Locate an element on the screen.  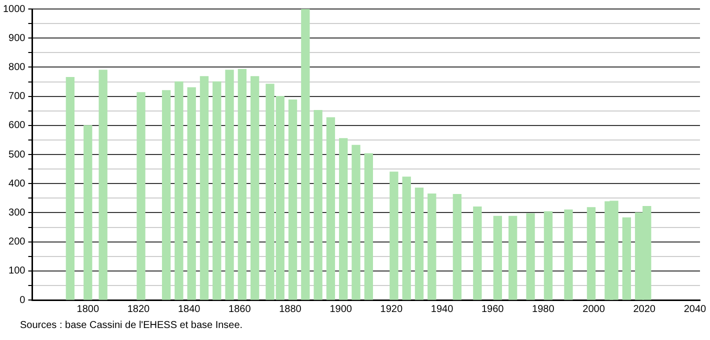
x-tick-label: 1800 is located at coordinates (88, 309).